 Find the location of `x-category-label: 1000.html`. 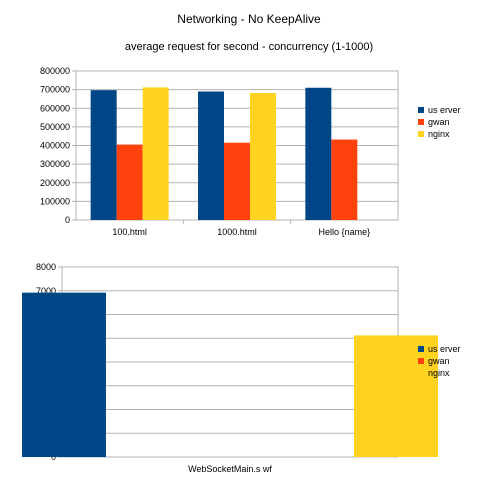

x-category-label: 1000.html is located at coordinates (237, 232).